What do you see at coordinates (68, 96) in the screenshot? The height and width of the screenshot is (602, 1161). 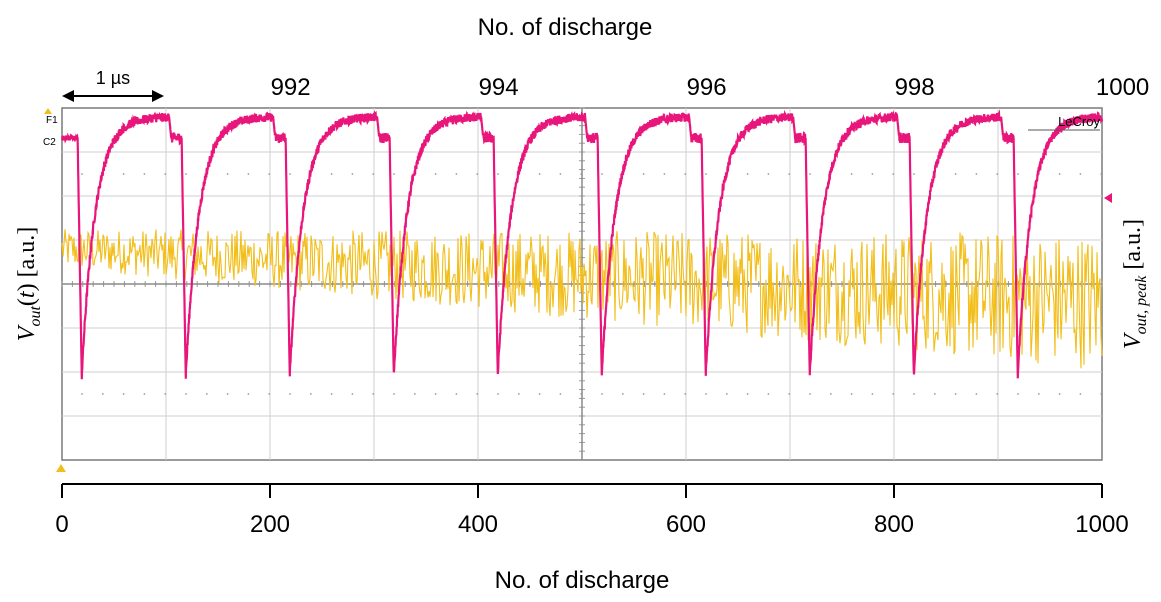 I see `time-scale-arrow-left-head` at bounding box center [68, 96].